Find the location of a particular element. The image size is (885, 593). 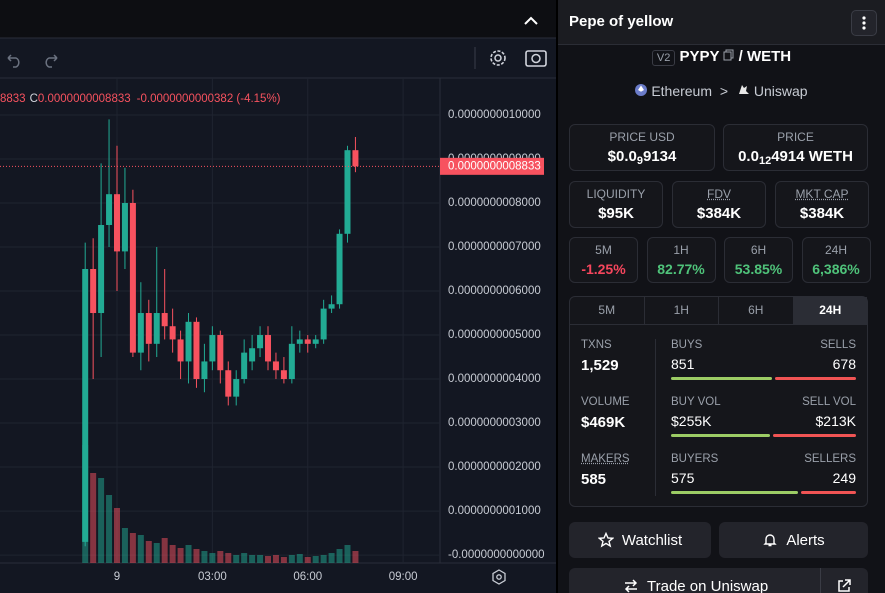

panel-header: Pepe of yellow is located at coordinates (721, 22).